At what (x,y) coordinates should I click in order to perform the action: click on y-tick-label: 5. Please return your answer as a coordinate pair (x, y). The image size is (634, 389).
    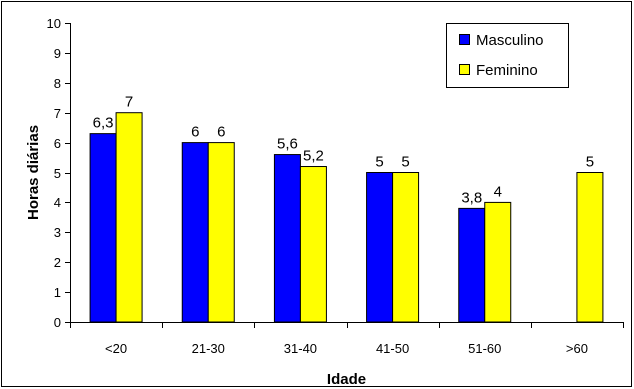
    Looking at the image, I should click on (57, 173).